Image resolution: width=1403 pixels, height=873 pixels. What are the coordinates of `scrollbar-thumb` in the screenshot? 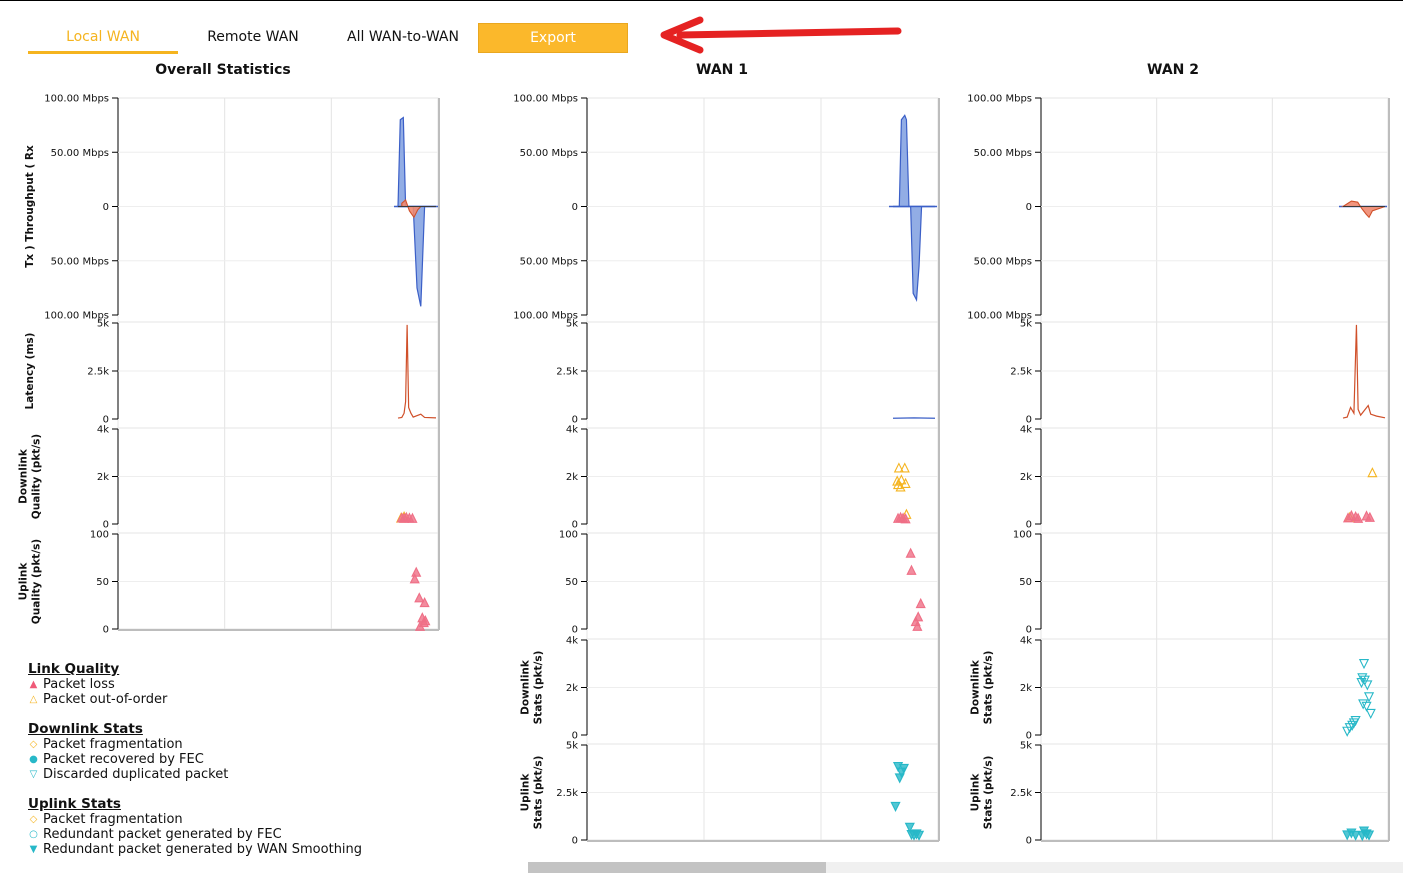 It's located at (677, 867).